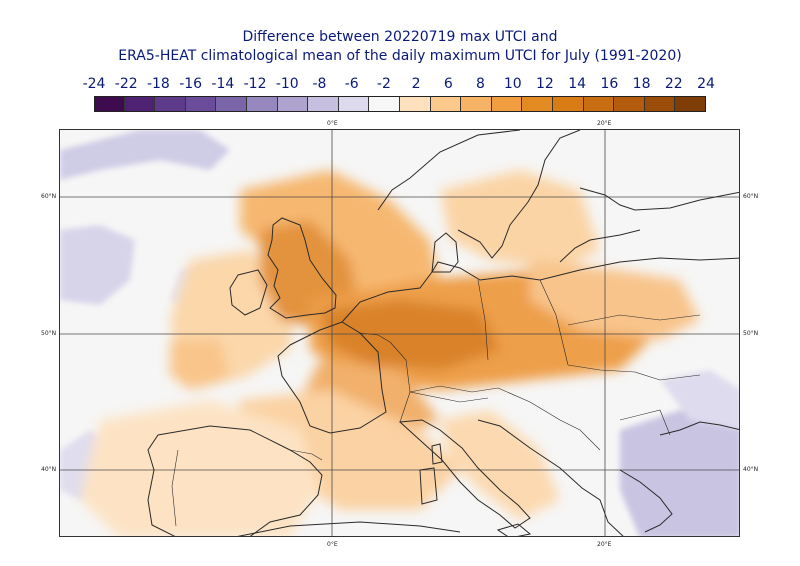 The width and height of the screenshot is (800, 566). Describe the element at coordinates (483, 320) in the screenshot. I see `border-germany-poland` at that location.